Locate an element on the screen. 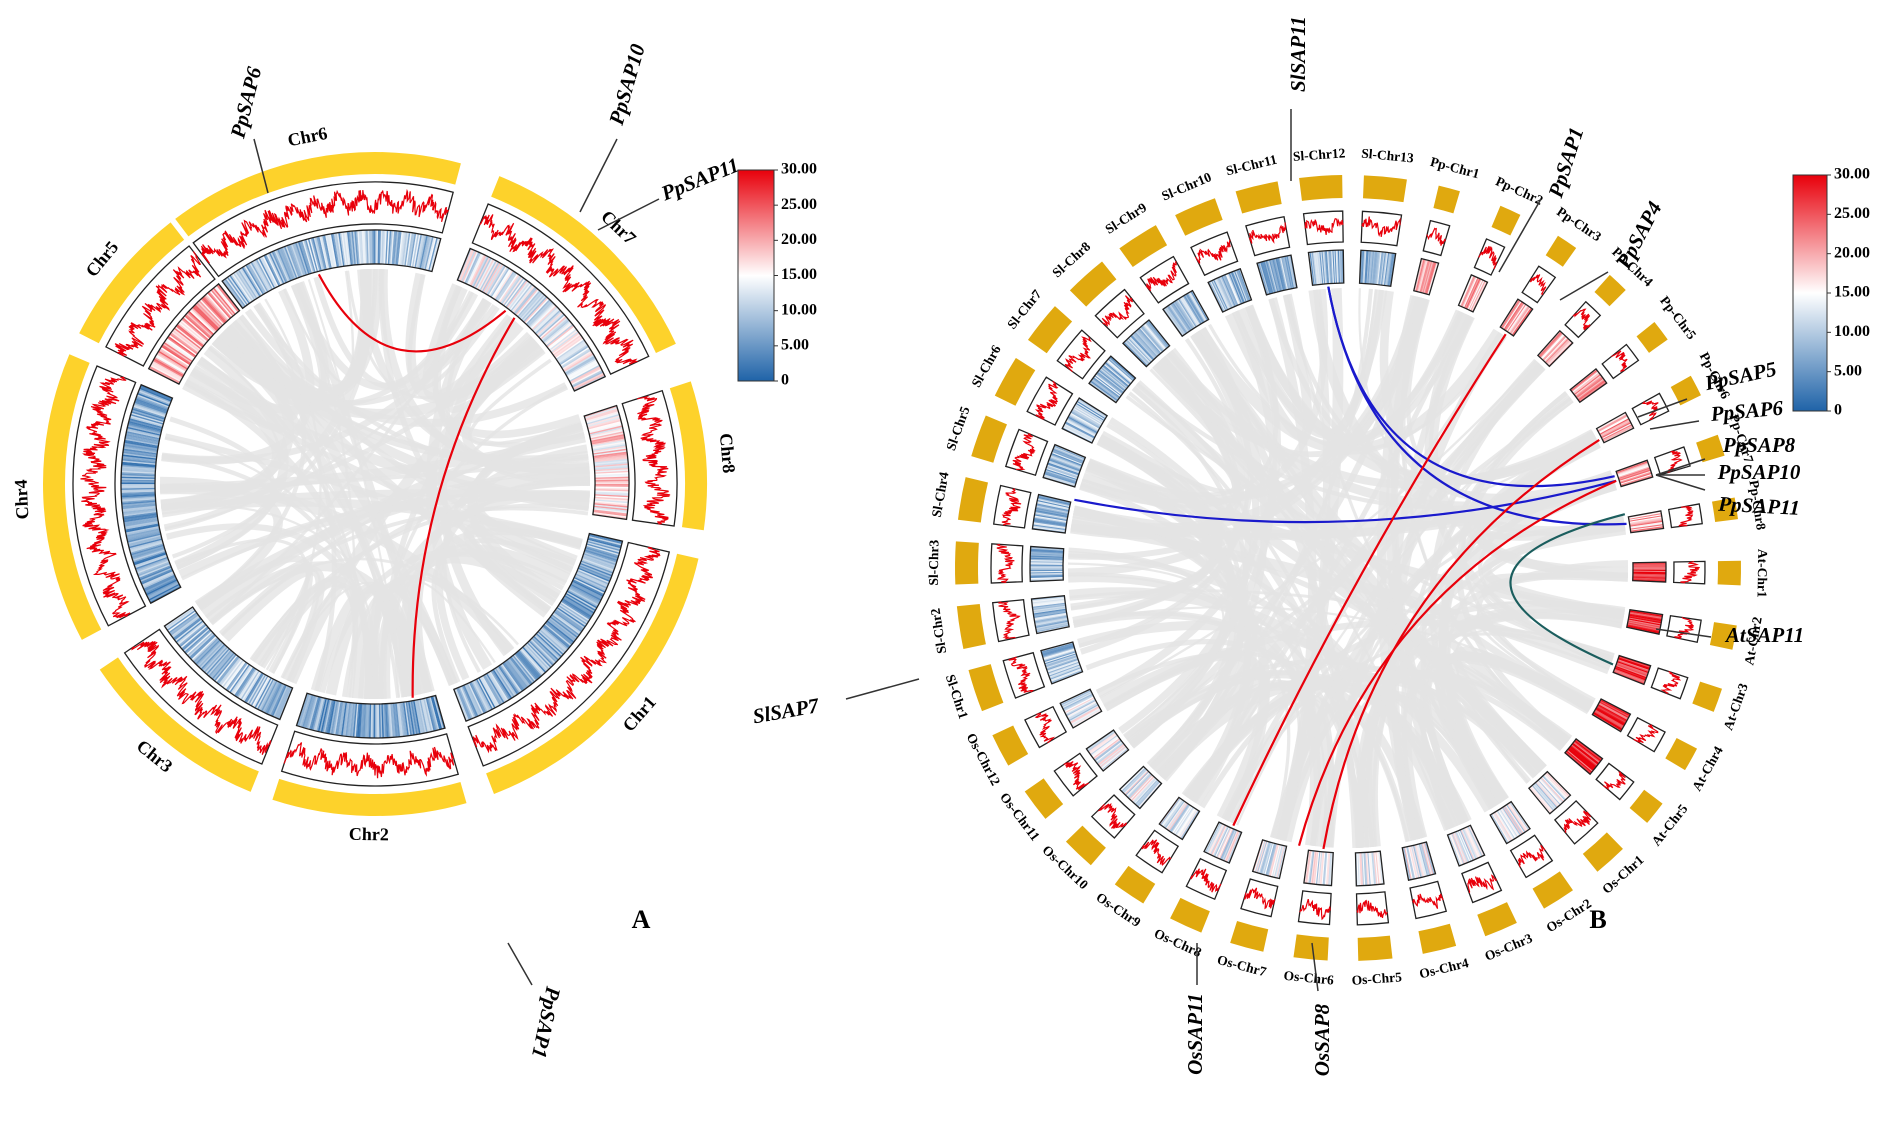  line-track-frame is located at coordinates (569, 654).